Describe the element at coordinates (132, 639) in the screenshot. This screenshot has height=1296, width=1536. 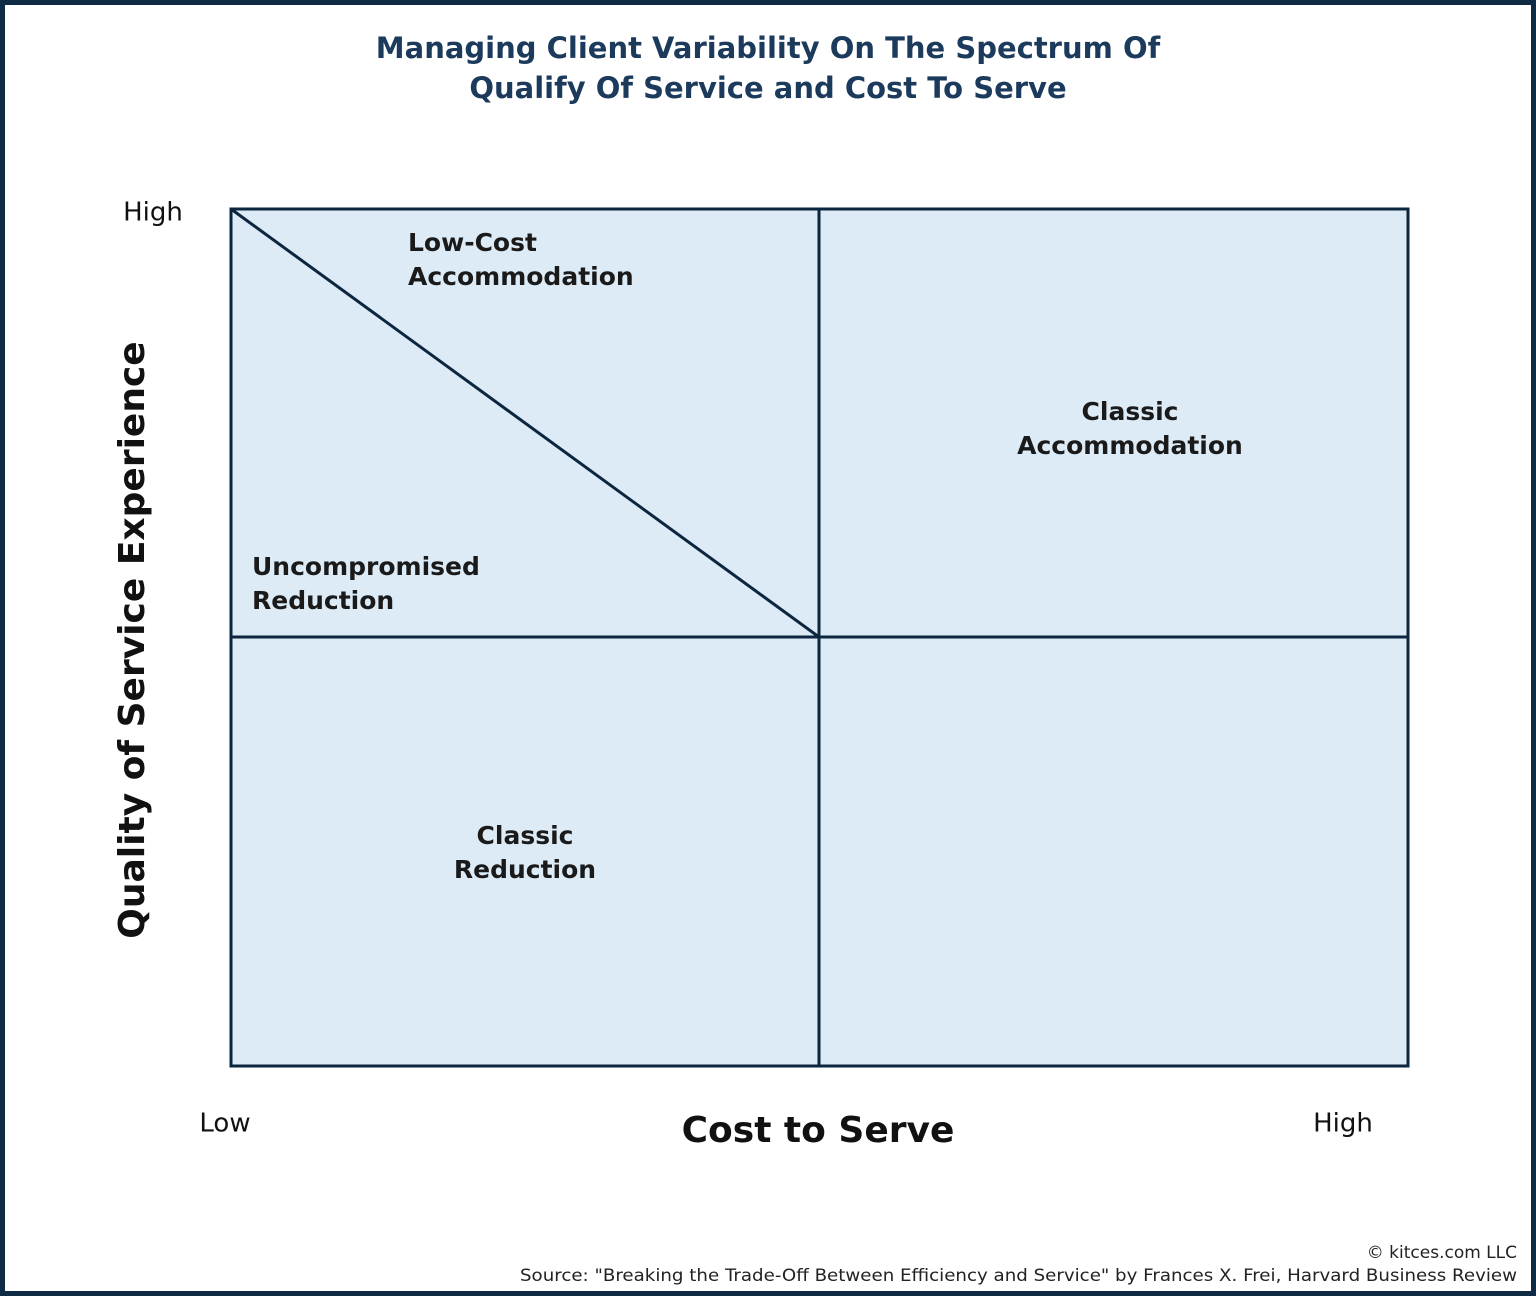
I see `y-axis-title: Quality of Service Experience` at that location.